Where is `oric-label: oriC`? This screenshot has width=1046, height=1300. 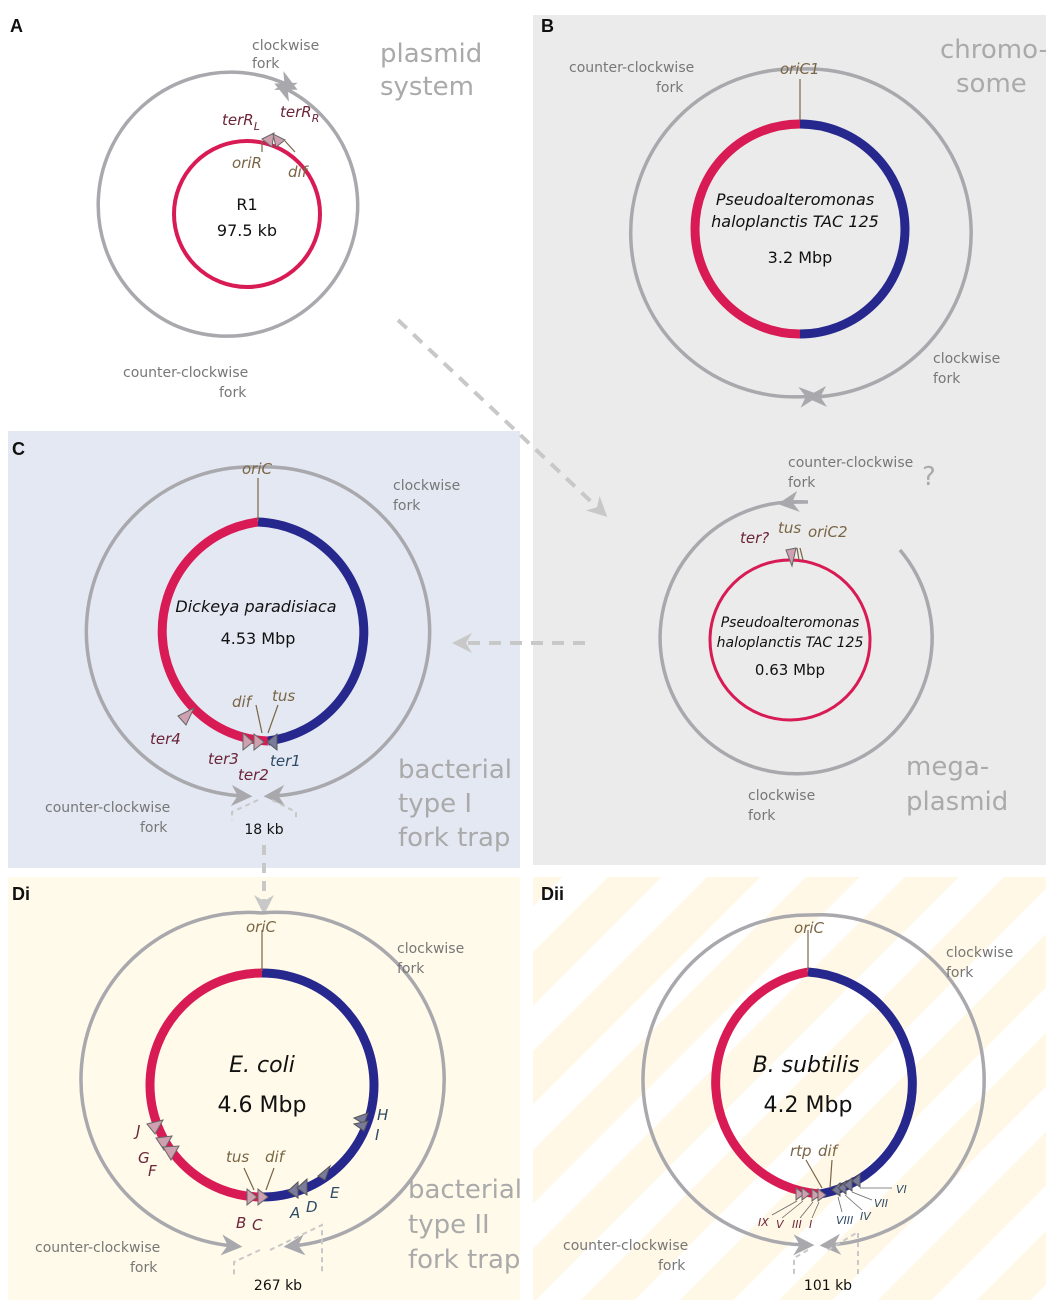 oric-label: oriC is located at coordinates (257, 469).